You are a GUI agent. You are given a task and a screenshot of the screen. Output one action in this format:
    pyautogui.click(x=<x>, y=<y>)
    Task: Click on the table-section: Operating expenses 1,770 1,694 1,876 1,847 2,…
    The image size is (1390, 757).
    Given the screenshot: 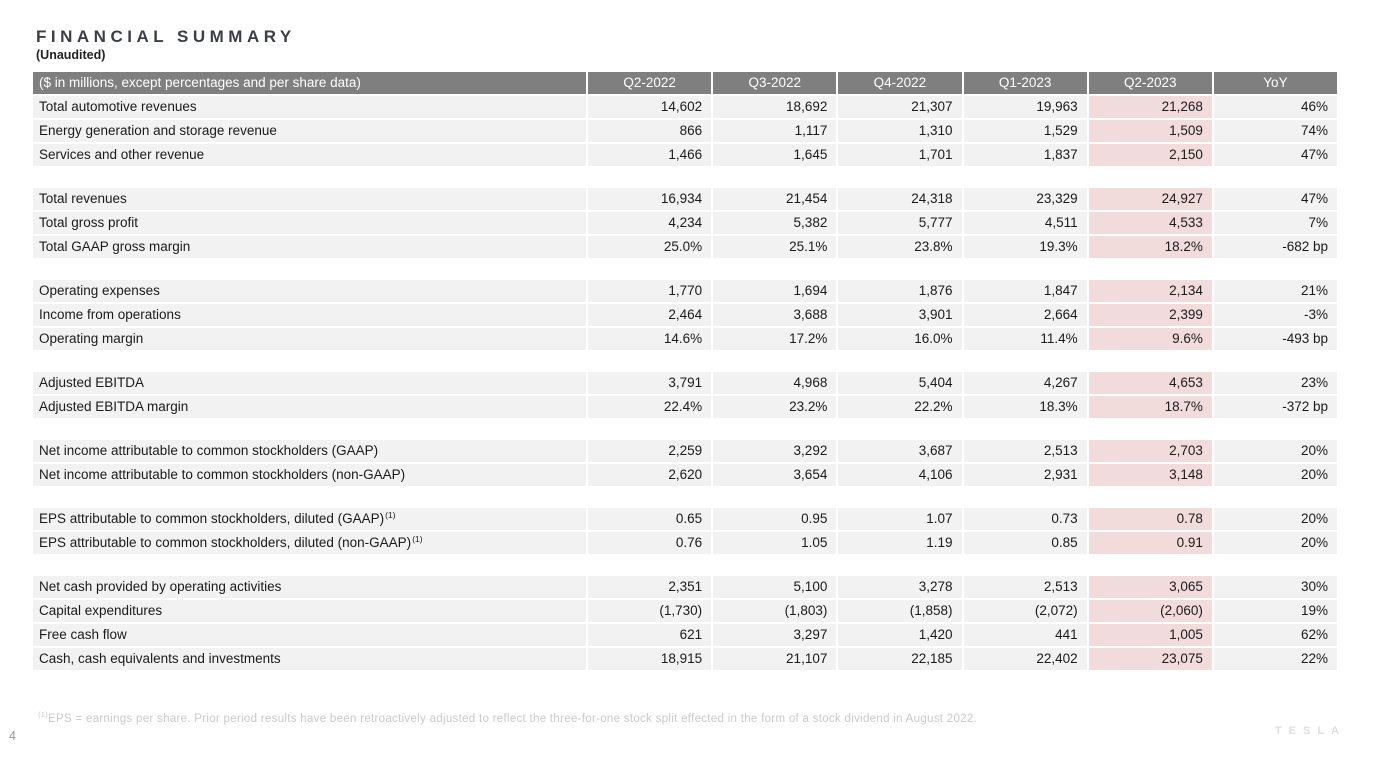 What is the action you would take?
    pyautogui.click(x=685, y=315)
    